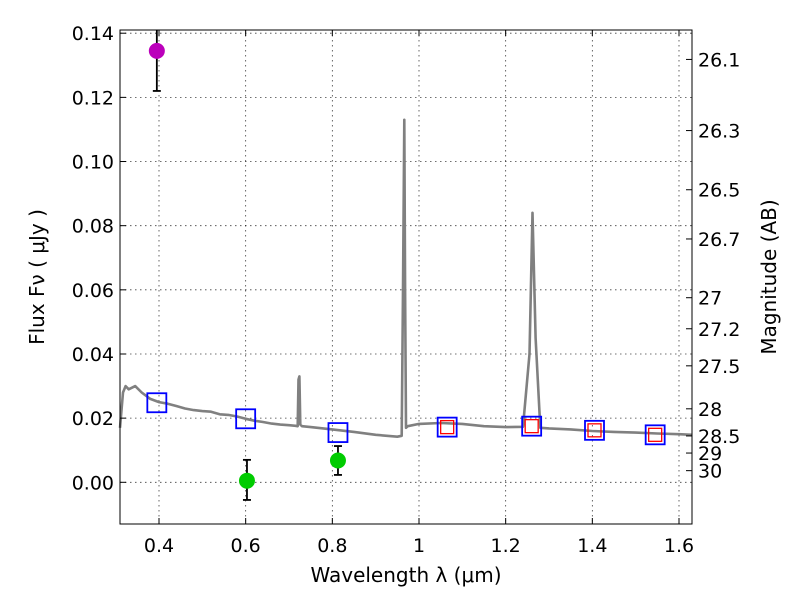  What do you see at coordinates (719, 240) in the screenshot?
I see `magnitude-tick-label: 26.7` at bounding box center [719, 240].